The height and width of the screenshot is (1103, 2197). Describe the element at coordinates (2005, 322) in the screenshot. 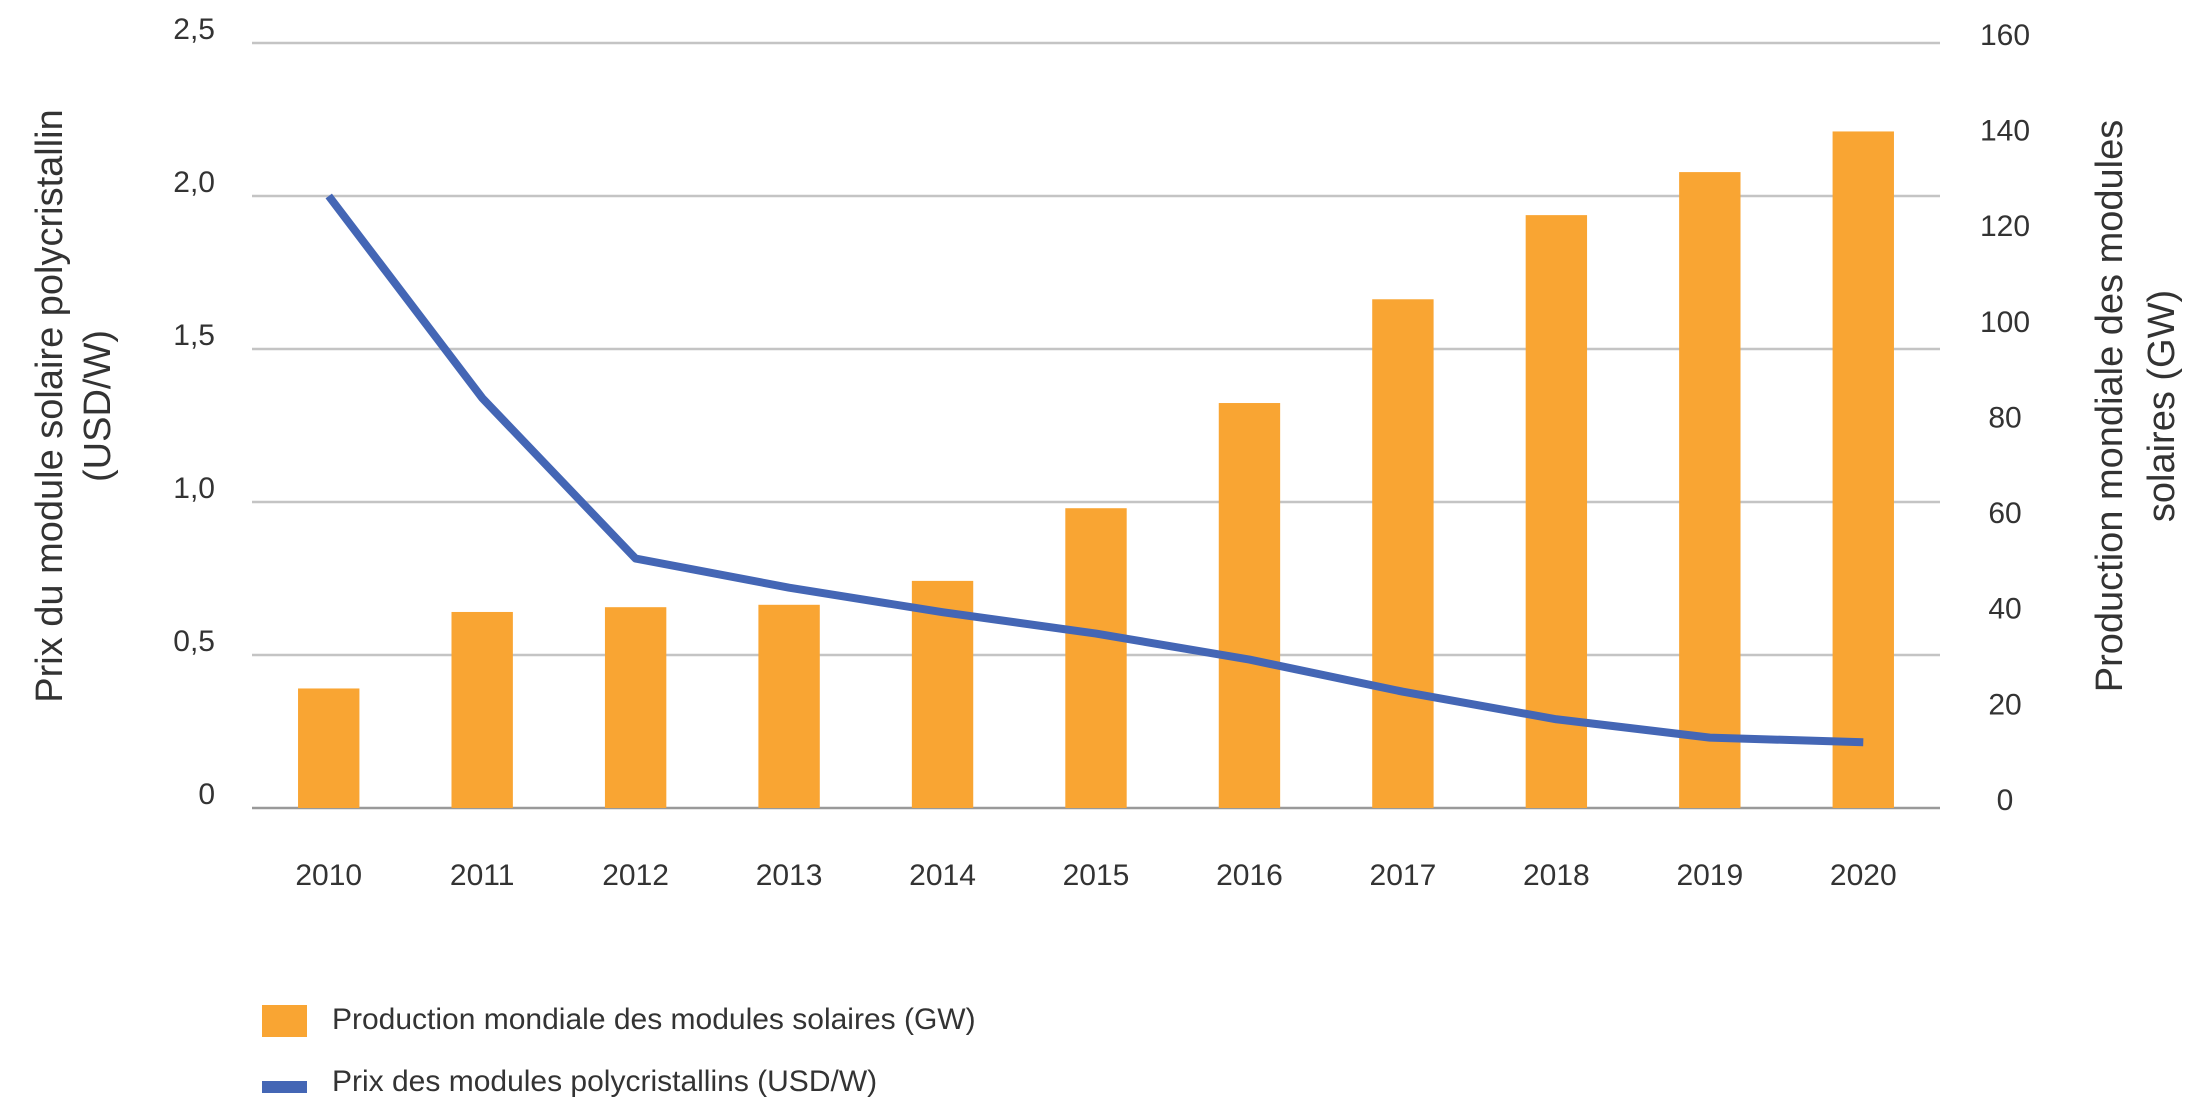

I see `y2-tick-label: 100` at that location.